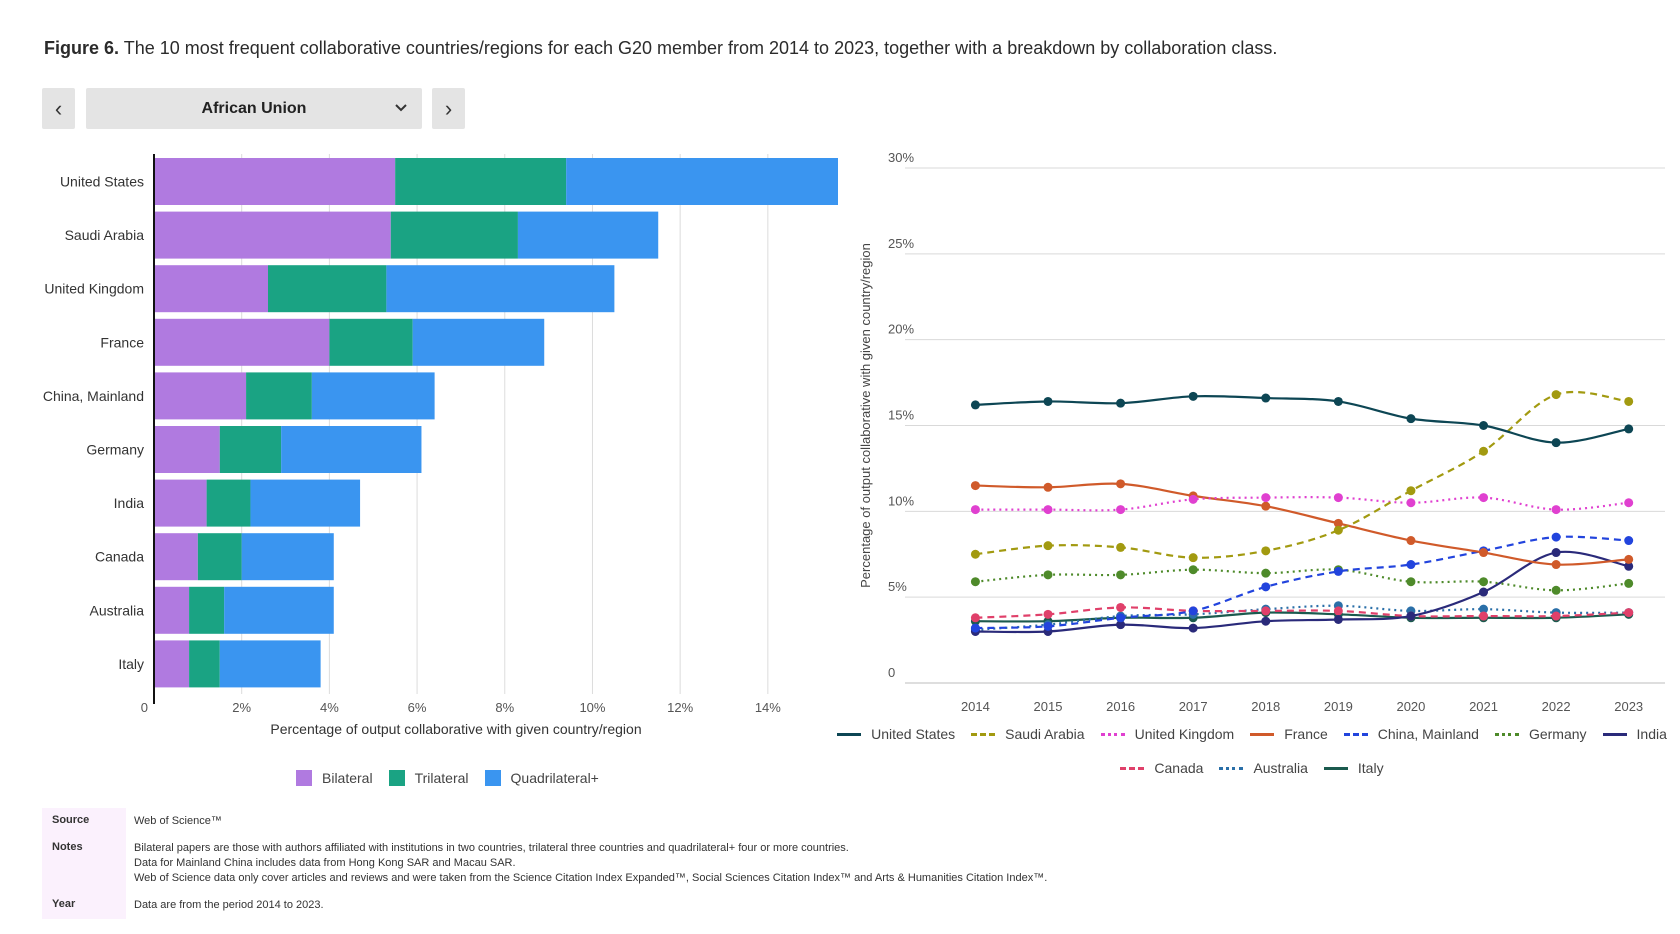  I want to click on legend-item-saudi-arabia: Saudi Arabia, so click(1028, 734).